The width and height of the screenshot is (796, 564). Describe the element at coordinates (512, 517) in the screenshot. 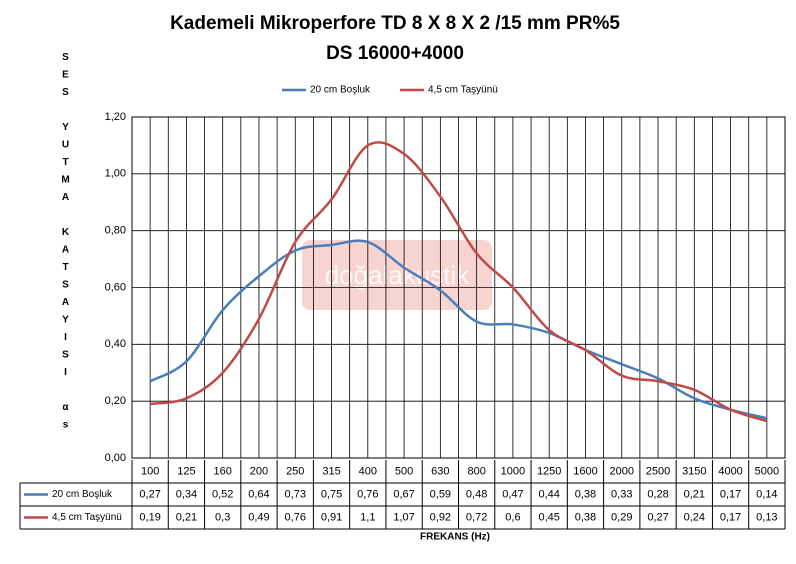

I see `table-value: 0,6` at that location.